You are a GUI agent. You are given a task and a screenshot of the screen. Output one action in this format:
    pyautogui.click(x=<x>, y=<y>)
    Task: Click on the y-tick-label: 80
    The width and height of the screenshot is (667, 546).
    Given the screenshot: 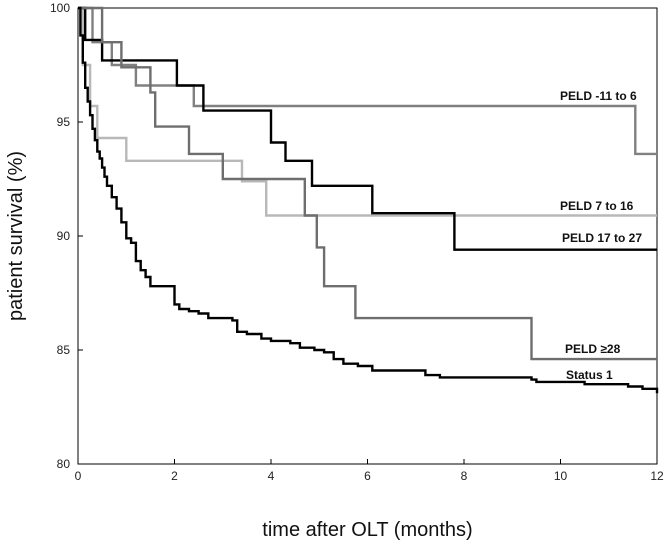 What is the action you would take?
    pyautogui.click(x=64, y=464)
    